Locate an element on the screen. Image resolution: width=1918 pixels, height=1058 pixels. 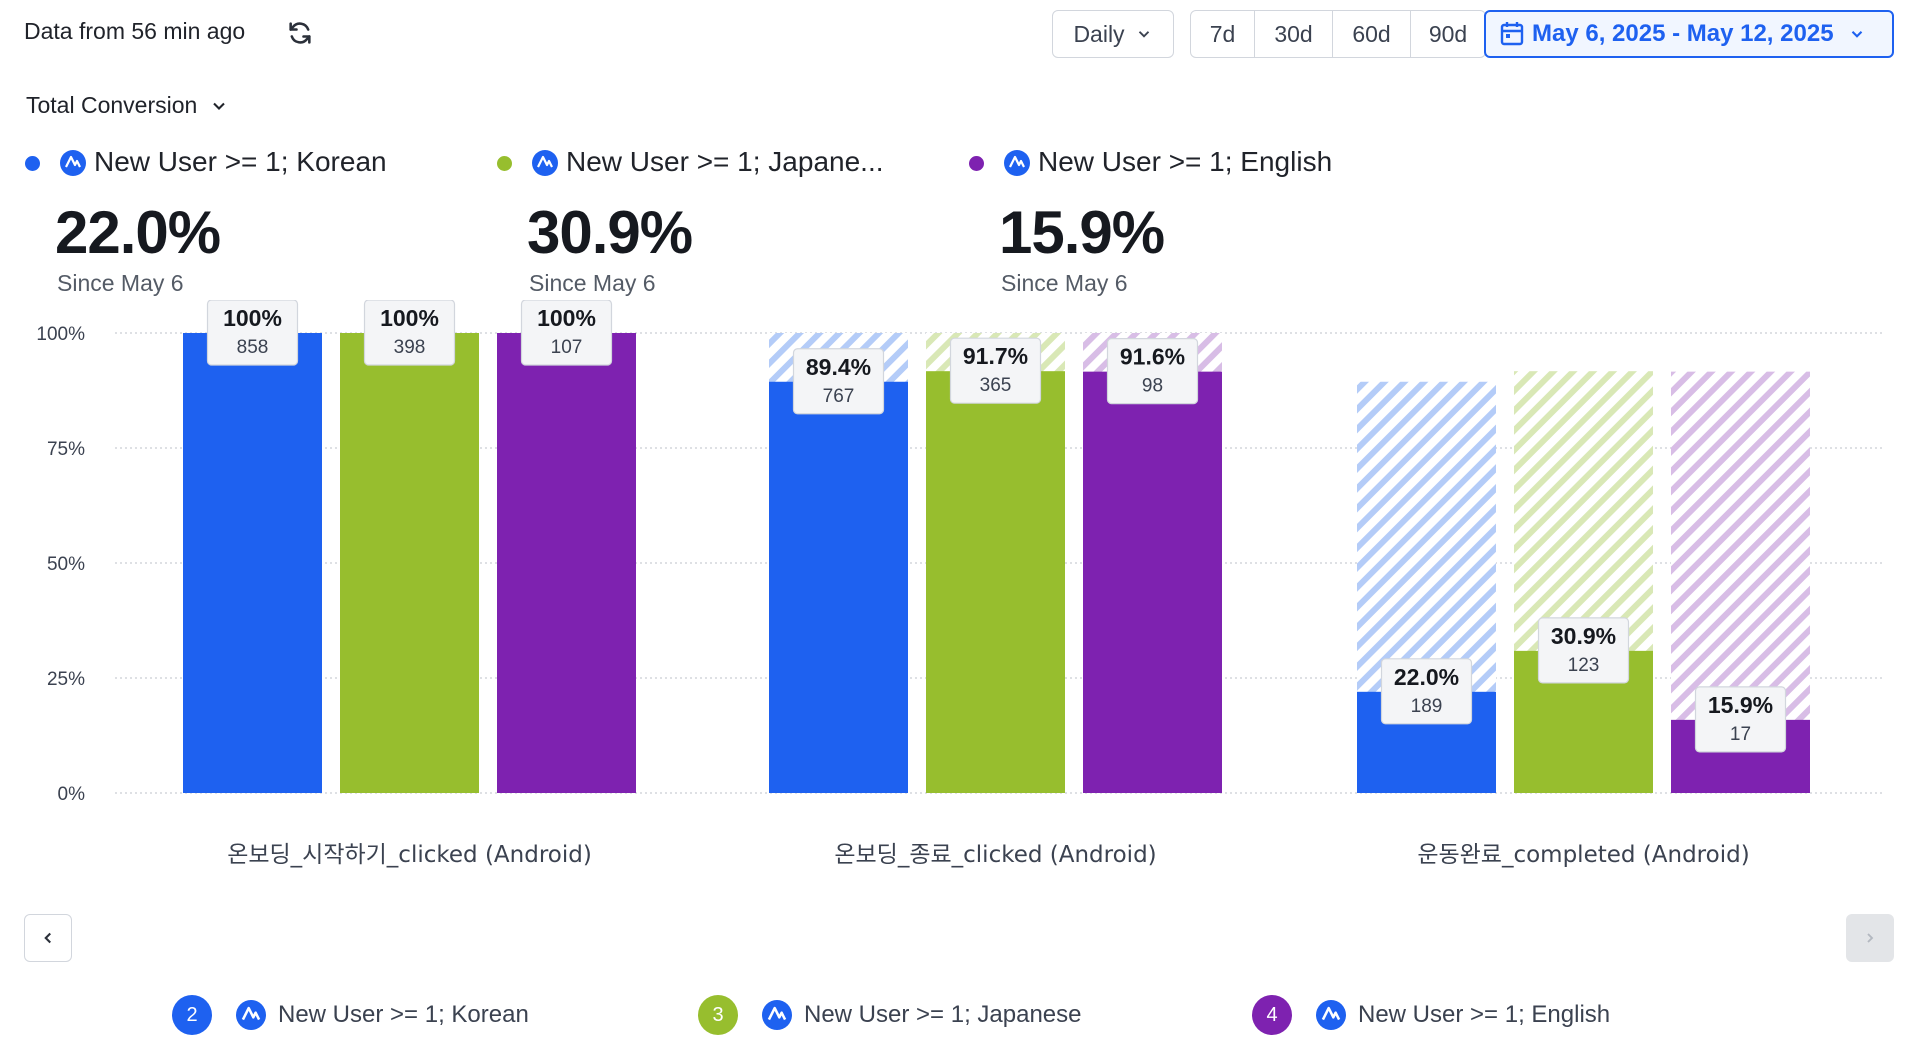
bar-count-label: 365 is located at coordinates (996, 385).